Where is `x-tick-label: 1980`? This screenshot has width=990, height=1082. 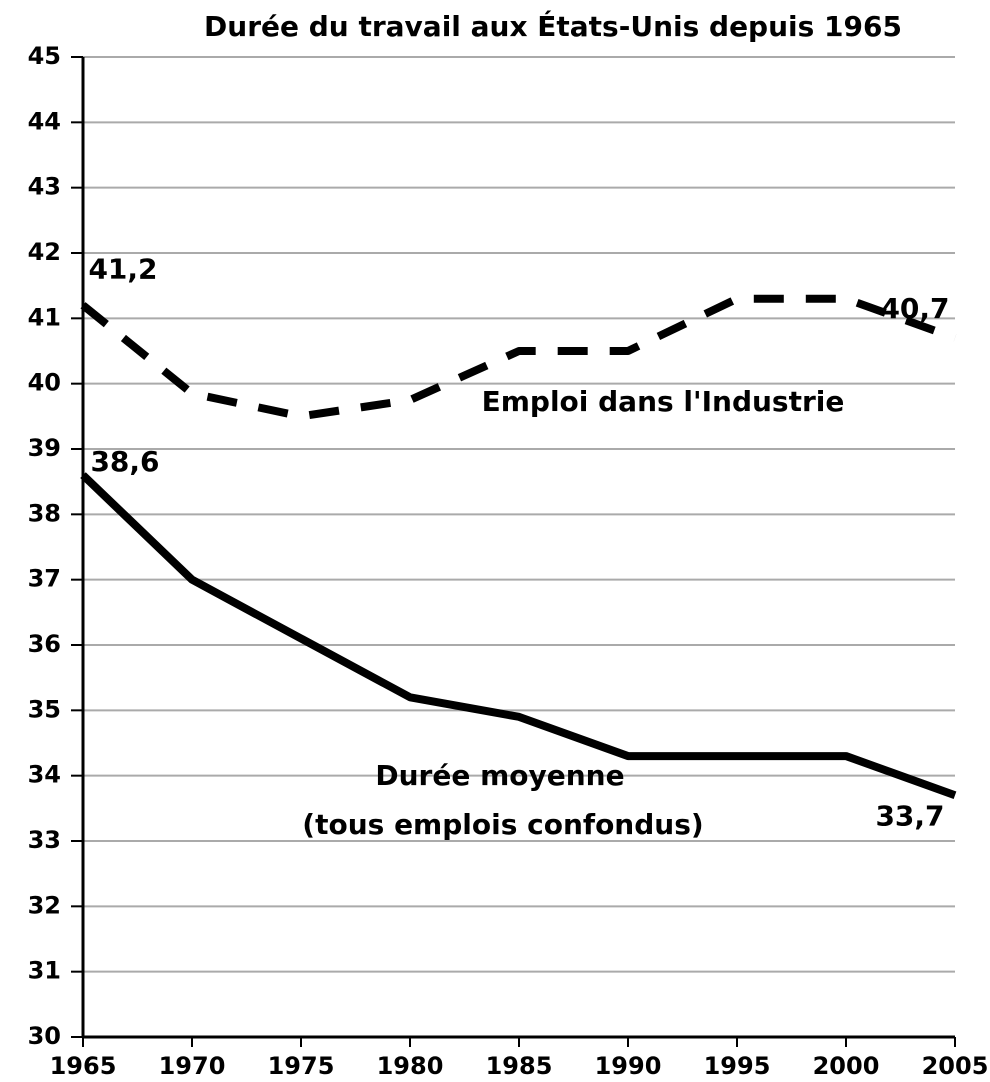 x-tick-label: 1980 is located at coordinates (410, 1066).